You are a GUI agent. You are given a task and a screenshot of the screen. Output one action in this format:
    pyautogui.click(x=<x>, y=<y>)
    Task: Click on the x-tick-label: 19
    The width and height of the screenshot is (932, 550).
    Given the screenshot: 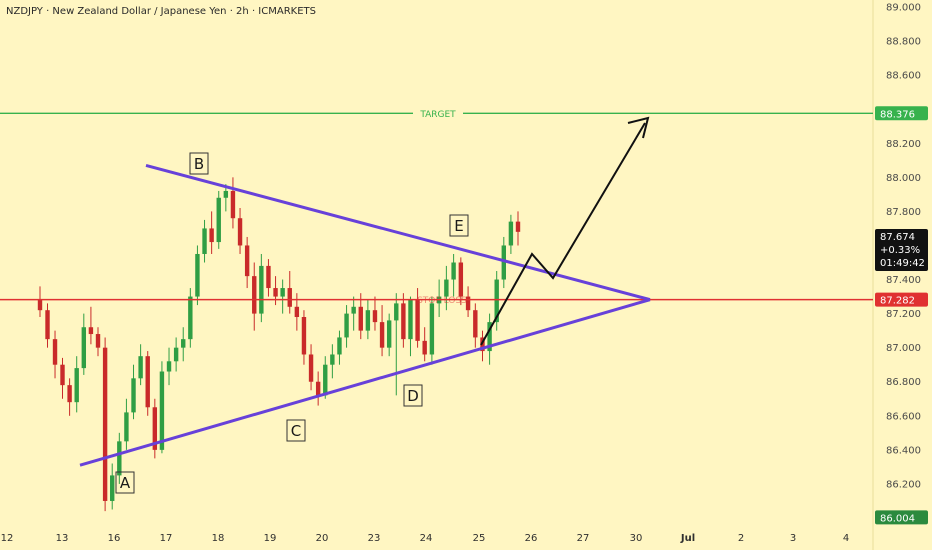 What is the action you would take?
    pyautogui.click(x=270, y=538)
    